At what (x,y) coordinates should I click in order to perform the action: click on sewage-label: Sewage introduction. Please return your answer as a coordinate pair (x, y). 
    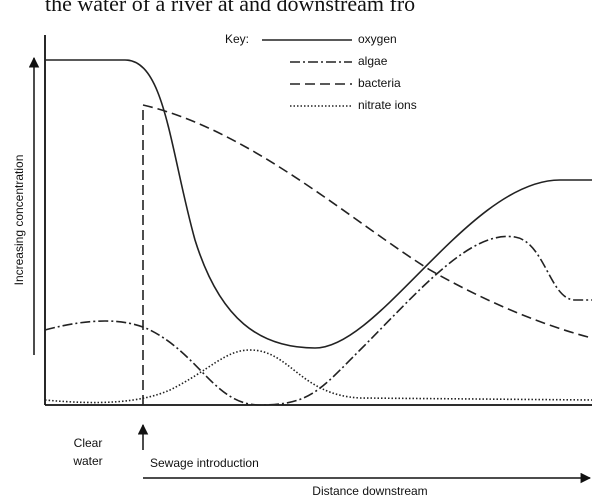
    Looking at the image, I should click on (204, 463).